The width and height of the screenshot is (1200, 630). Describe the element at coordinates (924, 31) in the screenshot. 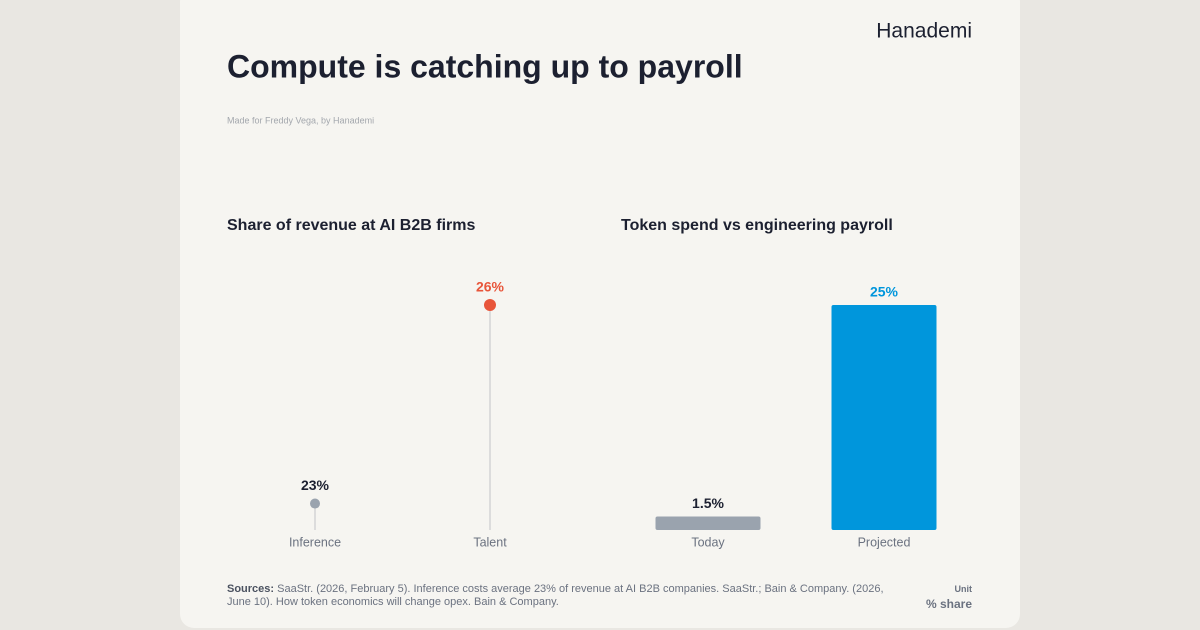

I see `brand: Hanademi` at that location.